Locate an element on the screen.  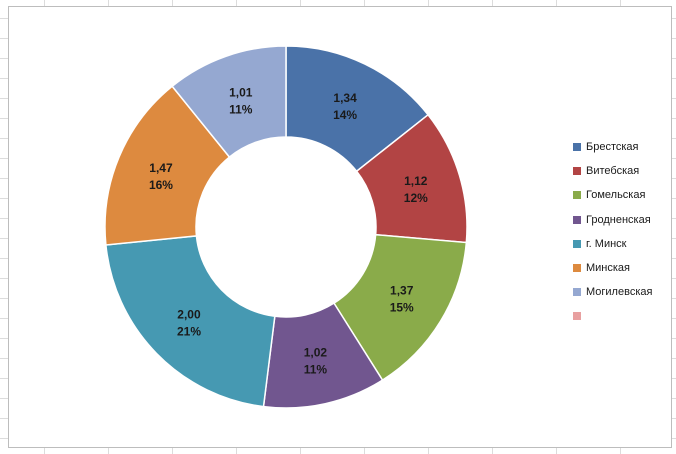
legend-label-2: Витебская is located at coordinates (613, 171).